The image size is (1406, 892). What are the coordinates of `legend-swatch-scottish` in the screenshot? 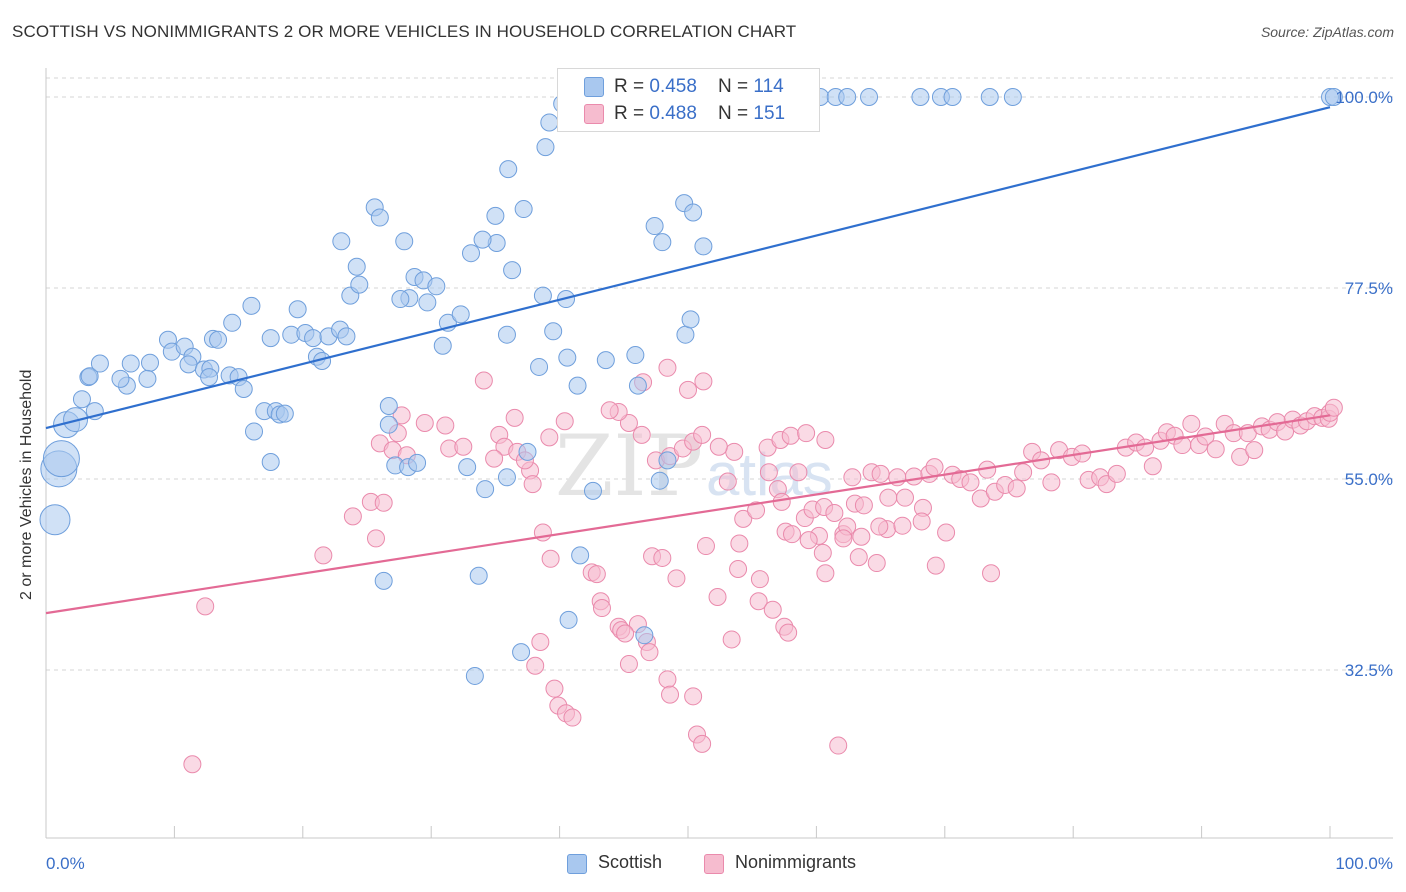 It's located at (594, 87).